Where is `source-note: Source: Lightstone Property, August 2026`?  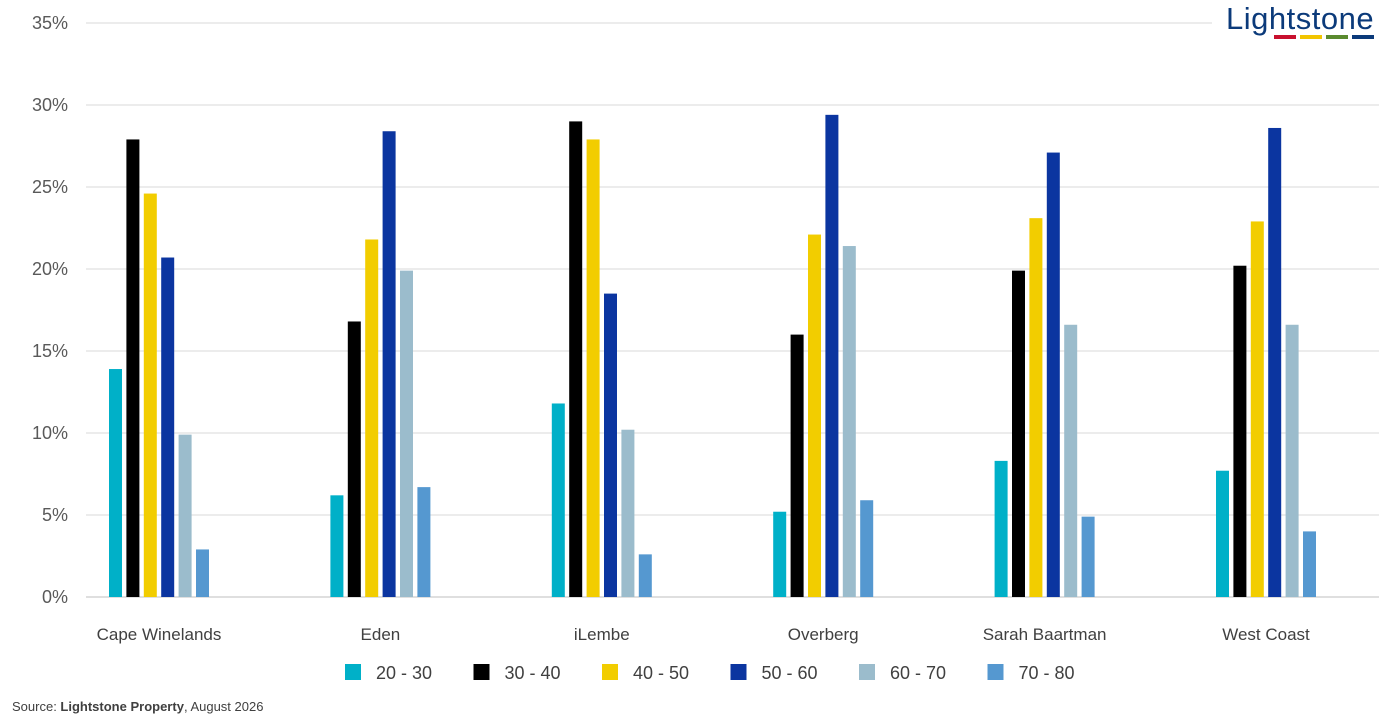 source-note: Source: Lightstone Property, August 2026 is located at coordinates (137, 706).